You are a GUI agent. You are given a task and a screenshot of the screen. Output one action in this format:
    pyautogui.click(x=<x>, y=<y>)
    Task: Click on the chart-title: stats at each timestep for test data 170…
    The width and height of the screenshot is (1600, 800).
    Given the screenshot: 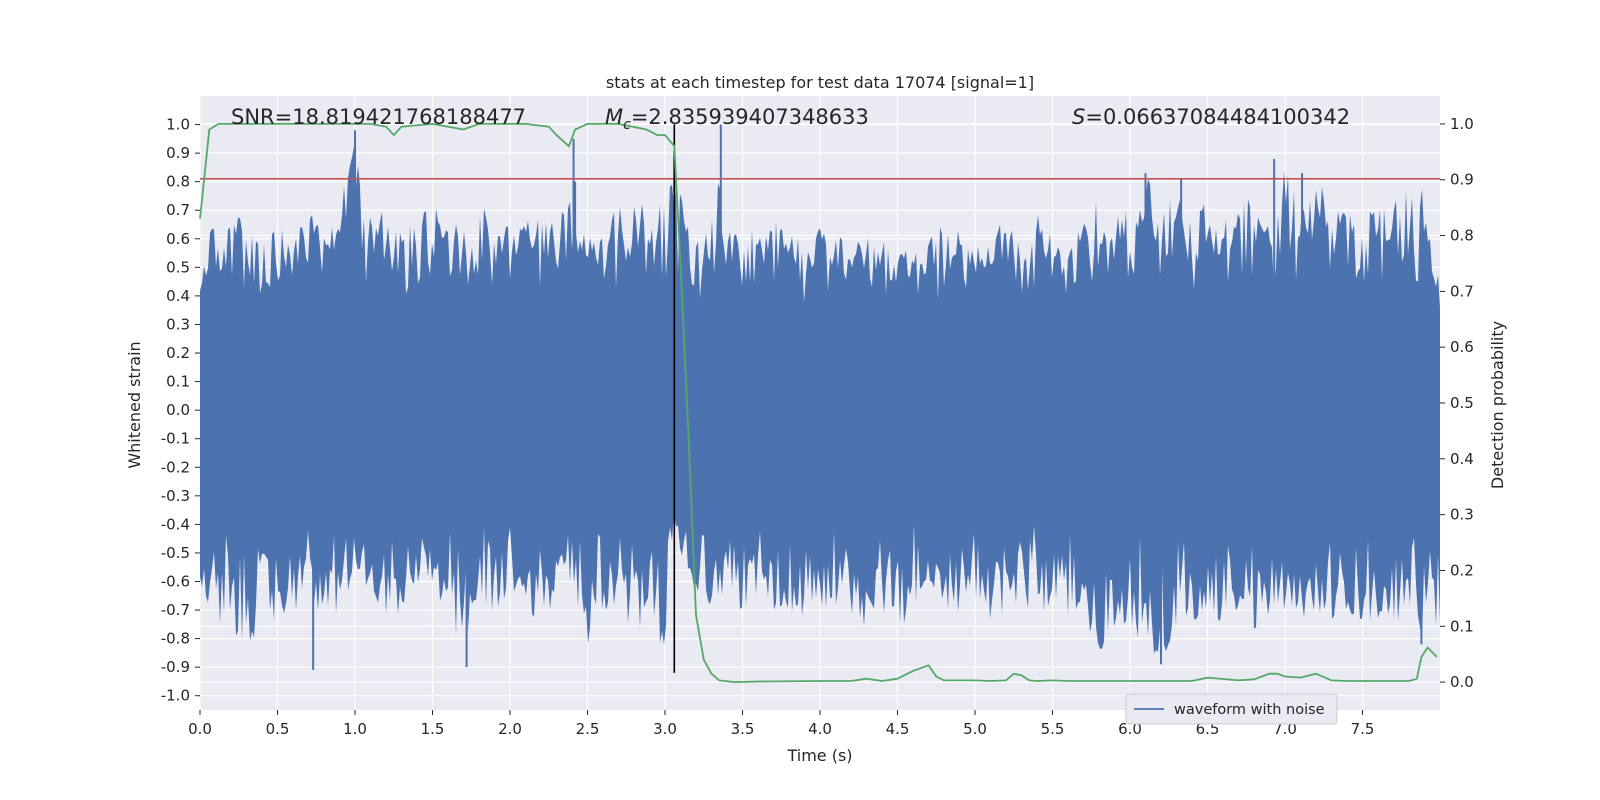 What is the action you would take?
    pyautogui.click(x=820, y=82)
    